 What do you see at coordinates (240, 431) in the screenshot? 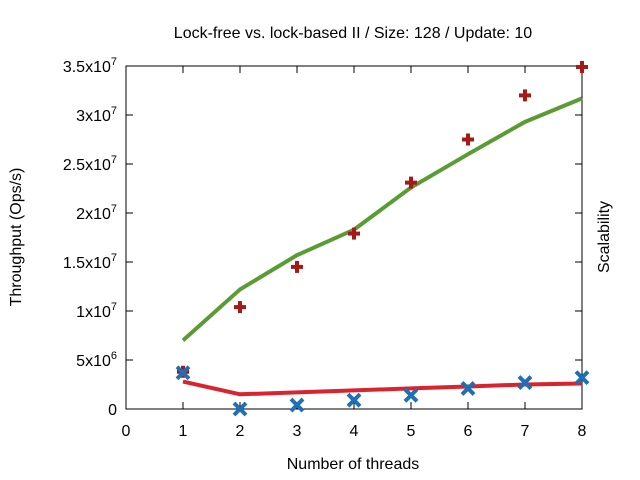
I see `x-tick-label: 2` at bounding box center [240, 431].